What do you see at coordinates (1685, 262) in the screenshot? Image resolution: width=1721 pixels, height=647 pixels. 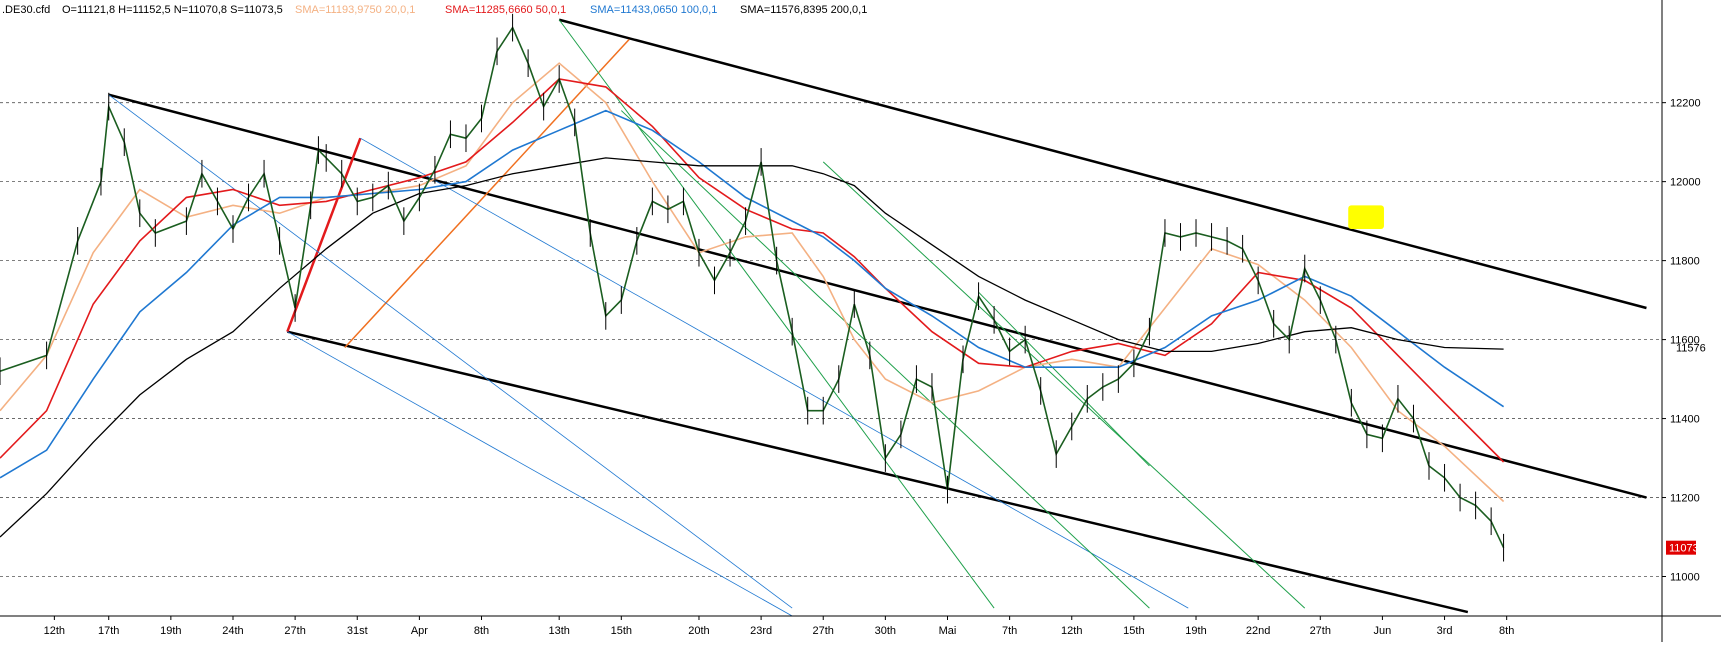 I see `y-tick-label: 11800` at bounding box center [1685, 262].